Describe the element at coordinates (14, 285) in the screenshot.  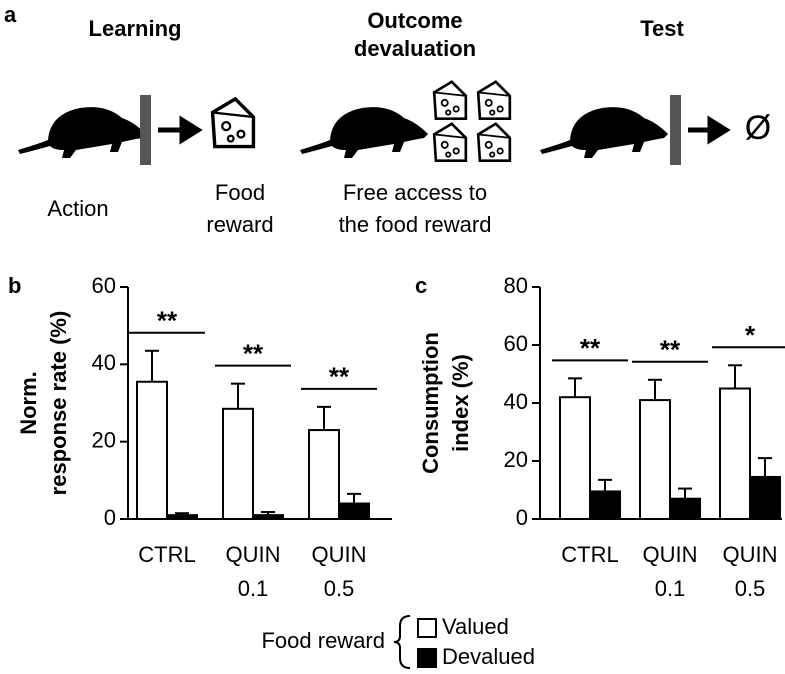
I see `panel-label: b` at that location.